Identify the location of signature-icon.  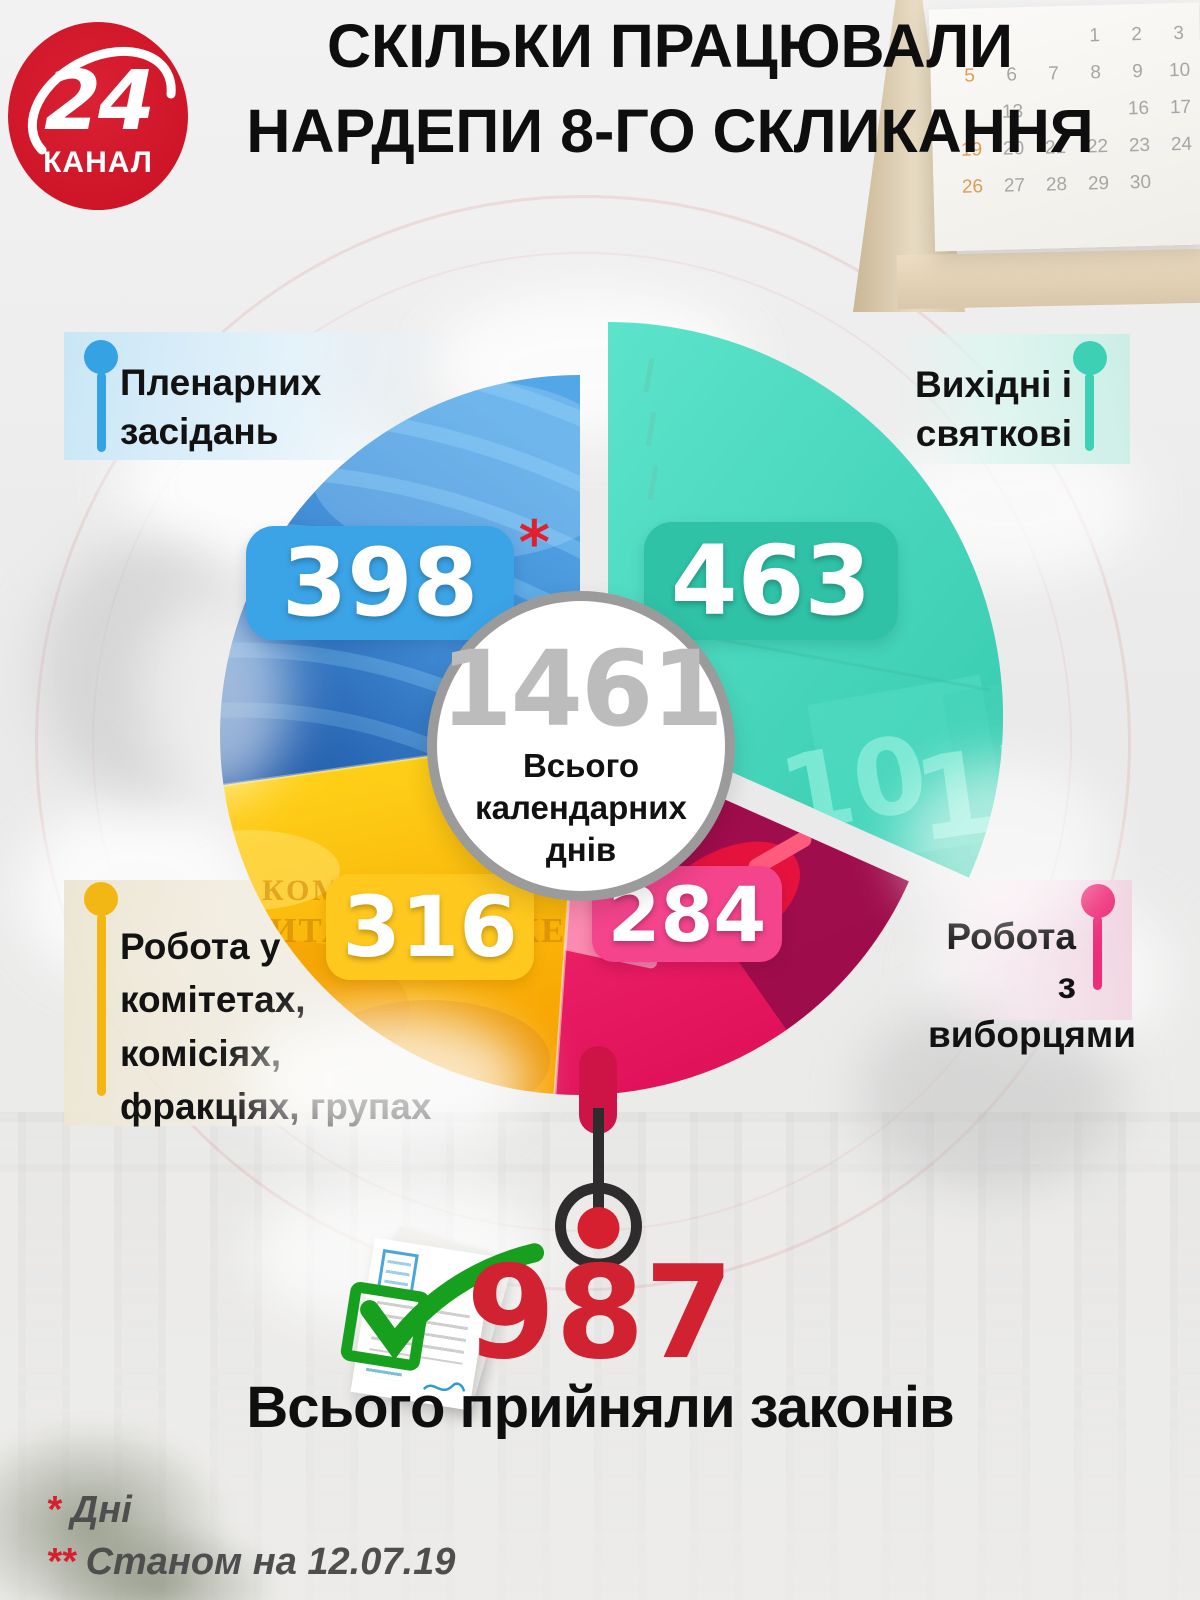
(444, 1387).